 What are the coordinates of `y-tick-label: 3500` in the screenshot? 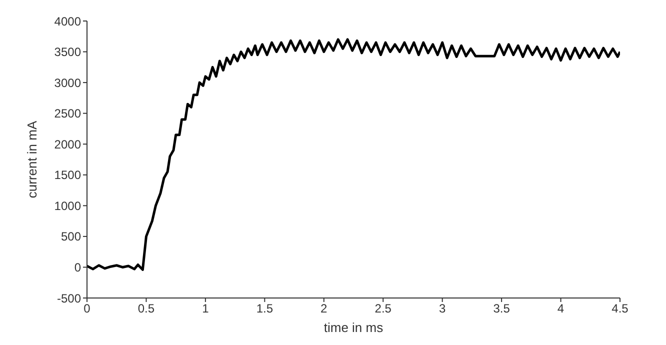 It's located at (68, 52).